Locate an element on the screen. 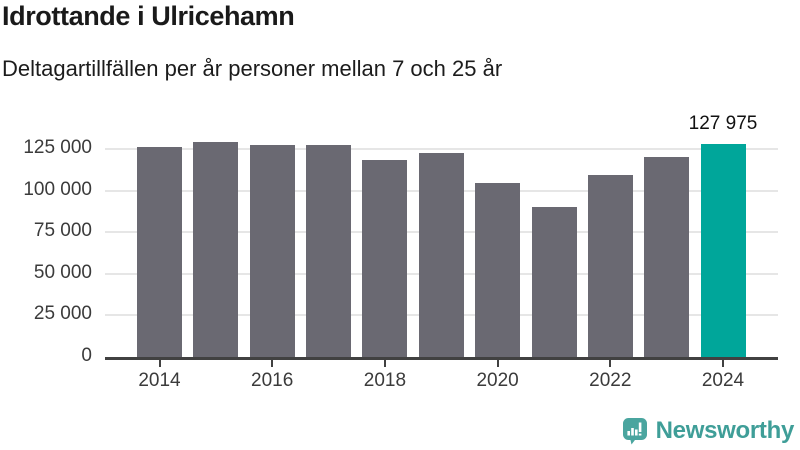 Image resolution: width=800 pixels, height=450 pixels. bar-2023 is located at coordinates (667, 256).